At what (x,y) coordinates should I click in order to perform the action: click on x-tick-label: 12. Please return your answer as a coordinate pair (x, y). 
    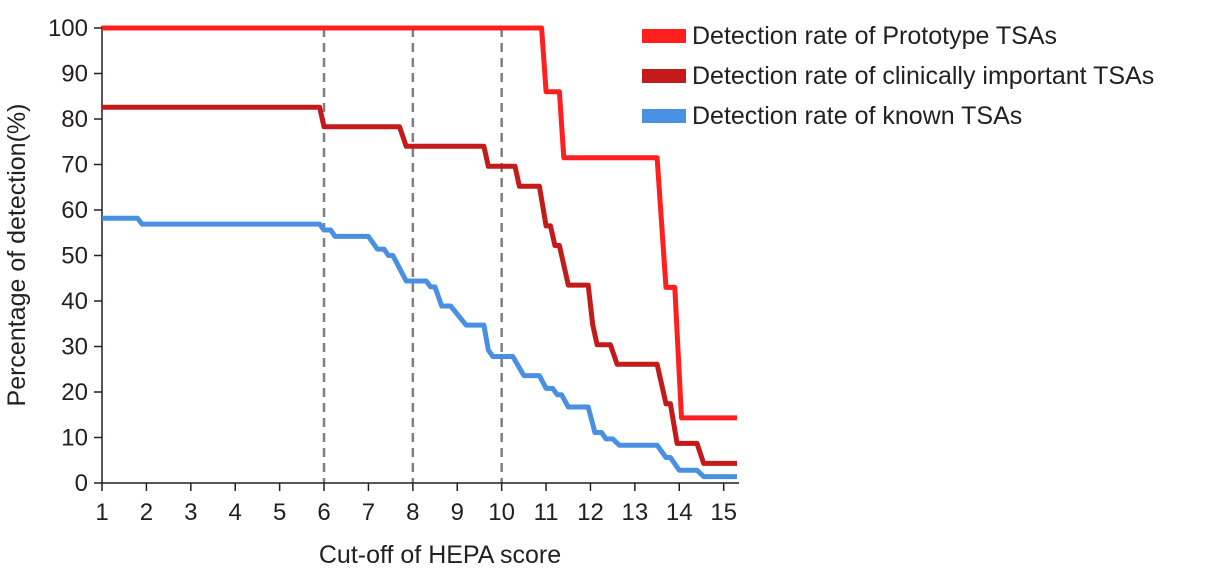
    Looking at the image, I should click on (590, 512).